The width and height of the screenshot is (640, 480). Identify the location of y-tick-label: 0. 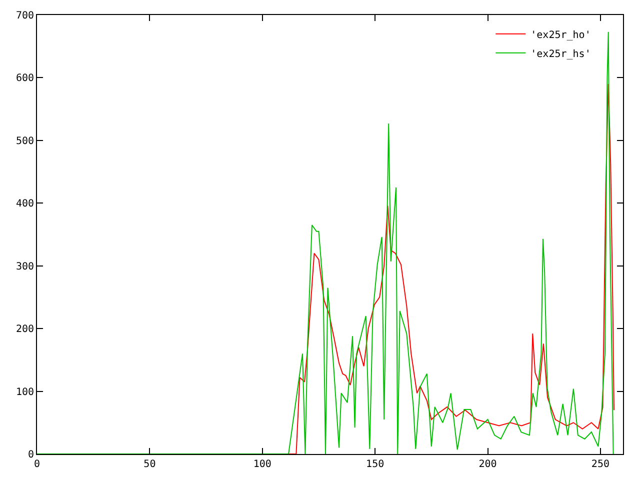
(31, 455).